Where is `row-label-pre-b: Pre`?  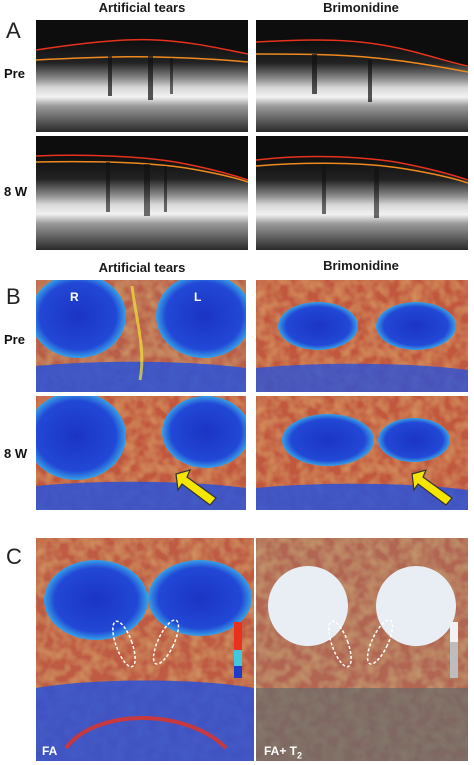 row-label-pre-b: Pre is located at coordinates (14, 339).